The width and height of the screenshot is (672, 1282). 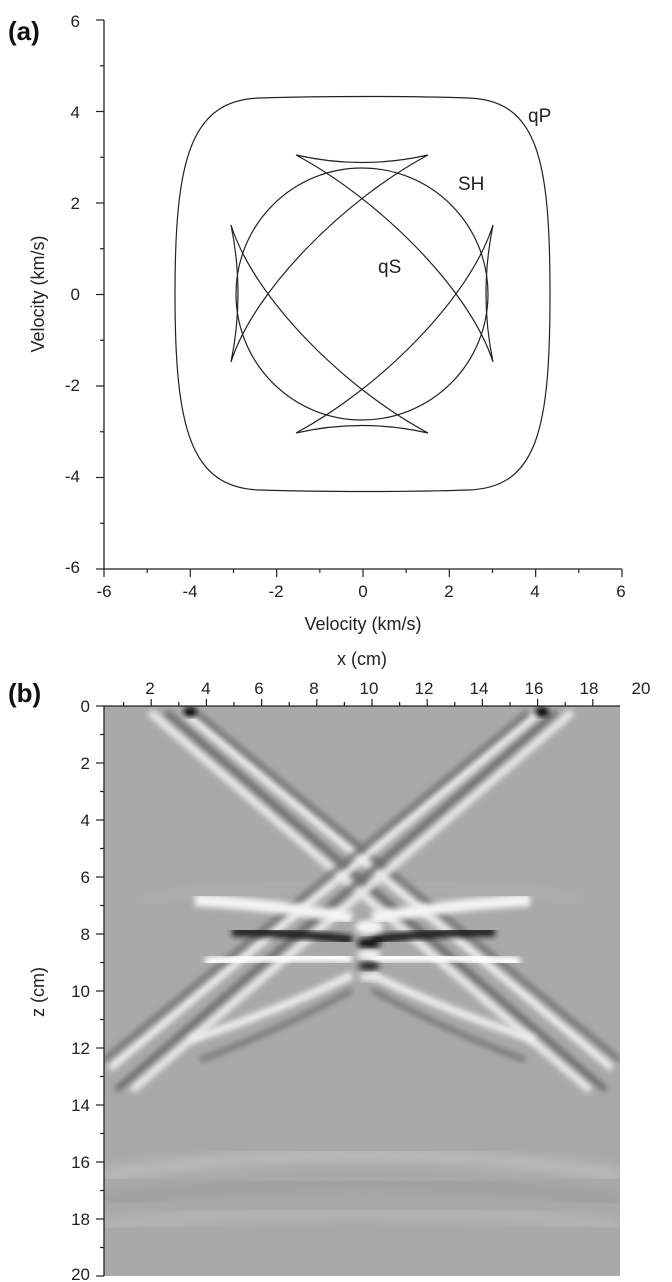 I want to click on y-tick-label: 10, so click(x=80, y=991).